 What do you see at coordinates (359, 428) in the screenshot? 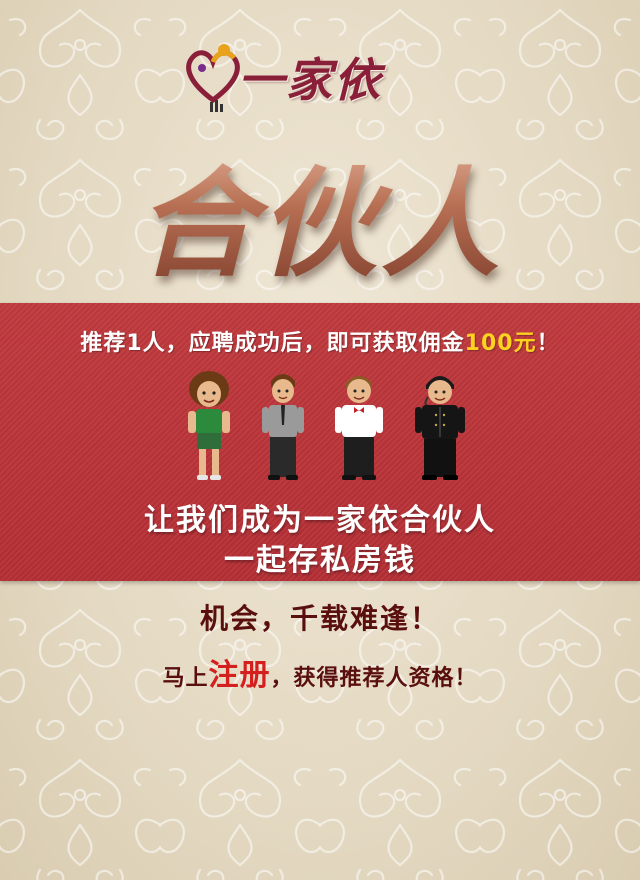
I see `waiter-person-icon` at bounding box center [359, 428].